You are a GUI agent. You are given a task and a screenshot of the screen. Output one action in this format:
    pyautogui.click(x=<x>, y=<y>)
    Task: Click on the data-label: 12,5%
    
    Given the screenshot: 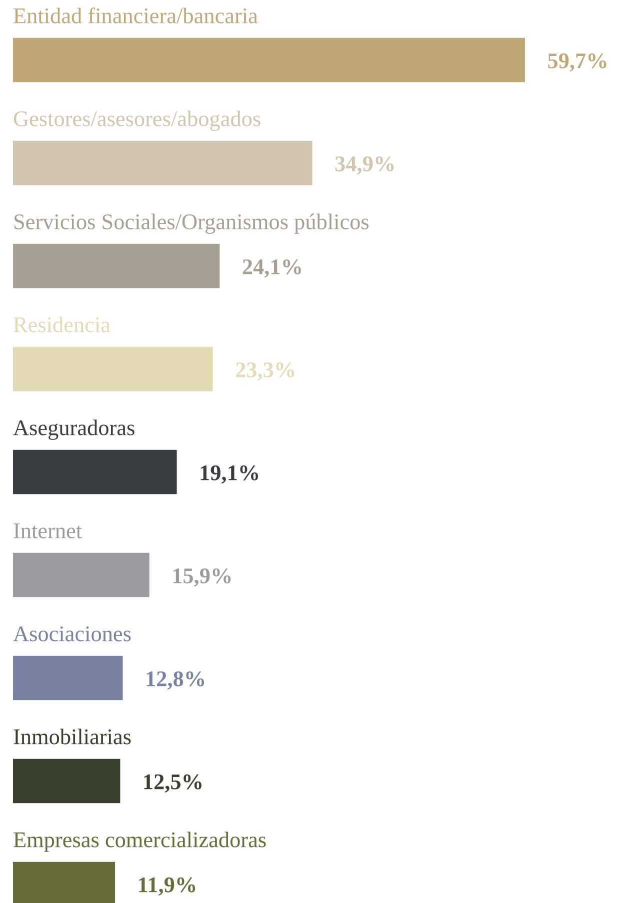 What is the action you would take?
    pyautogui.click(x=173, y=783)
    